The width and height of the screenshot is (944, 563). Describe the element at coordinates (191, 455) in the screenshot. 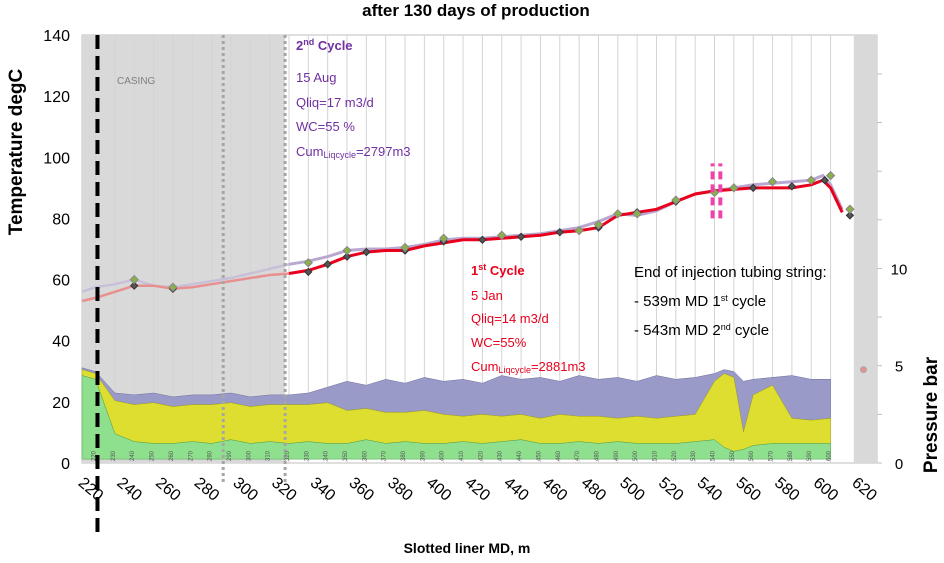

I see `inner-x-tick-label: 270` at that location.